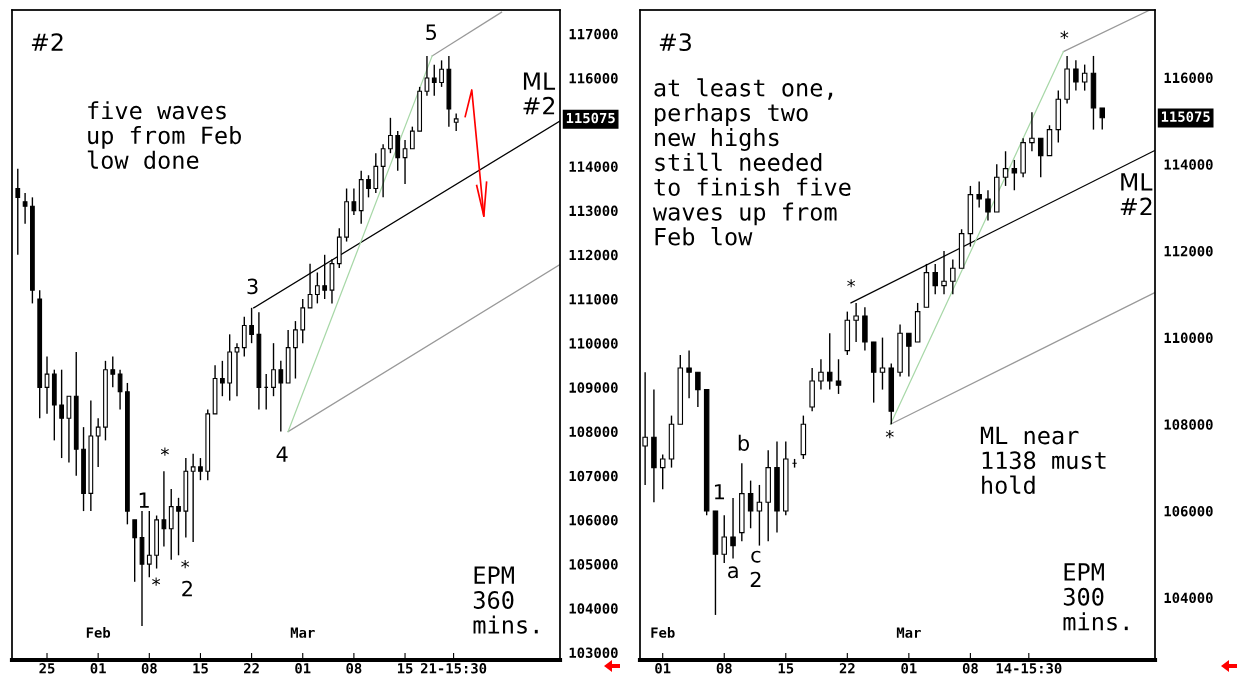  Describe the element at coordinates (743, 442) in the screenshot. I see `annotation: b` at that location.